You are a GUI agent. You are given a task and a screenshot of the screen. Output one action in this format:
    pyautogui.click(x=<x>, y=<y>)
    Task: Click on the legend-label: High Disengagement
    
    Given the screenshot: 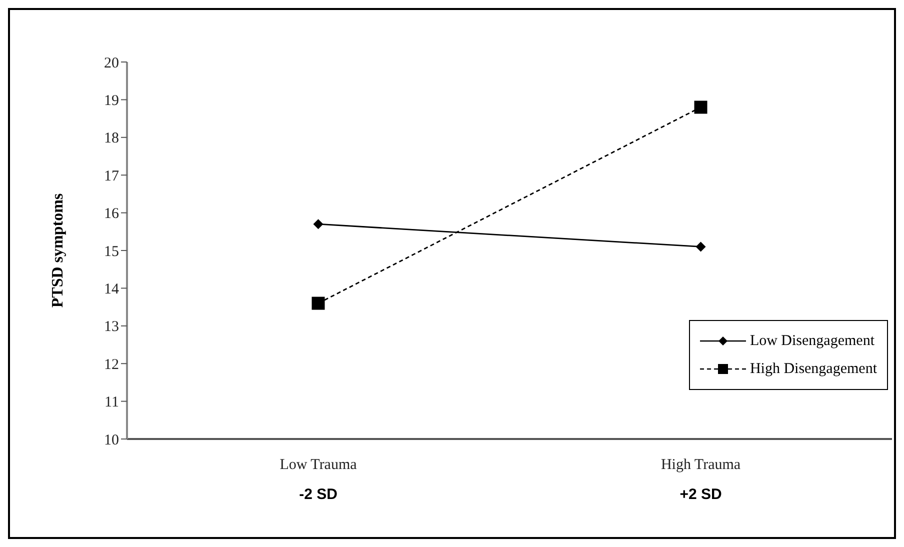 What is the action you would take?
    pyautogui.click(x=813, y=369)
    